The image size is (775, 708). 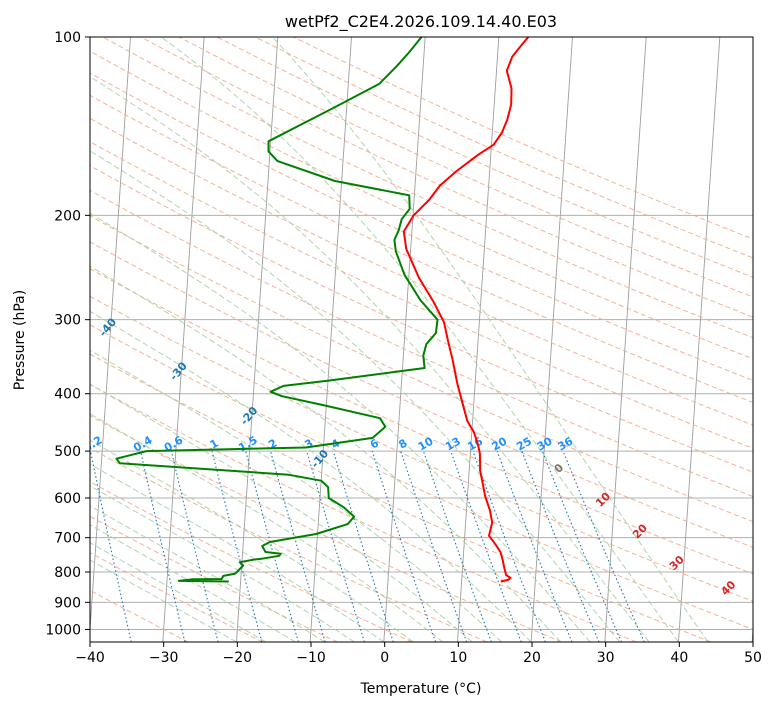 I want to click on y-tick-label: 800, so click(x=67, y=573).